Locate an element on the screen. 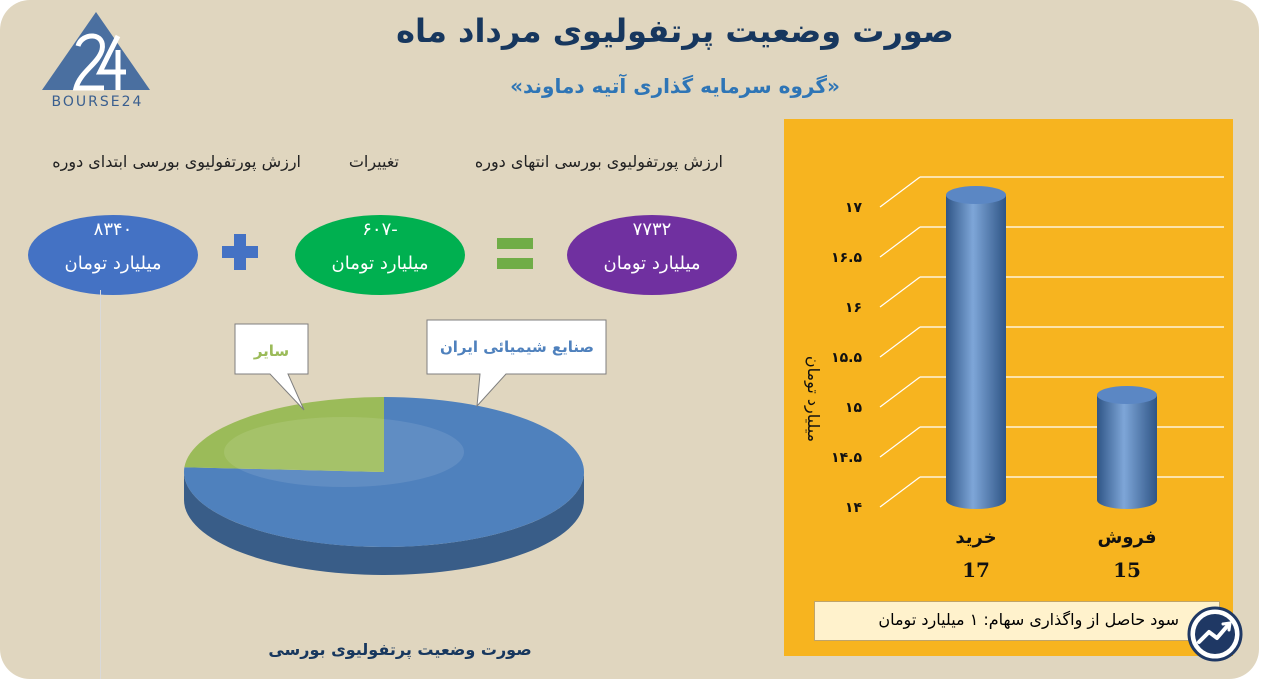  y-tick-label: ۱۷ is located at coordinates (854, 208).